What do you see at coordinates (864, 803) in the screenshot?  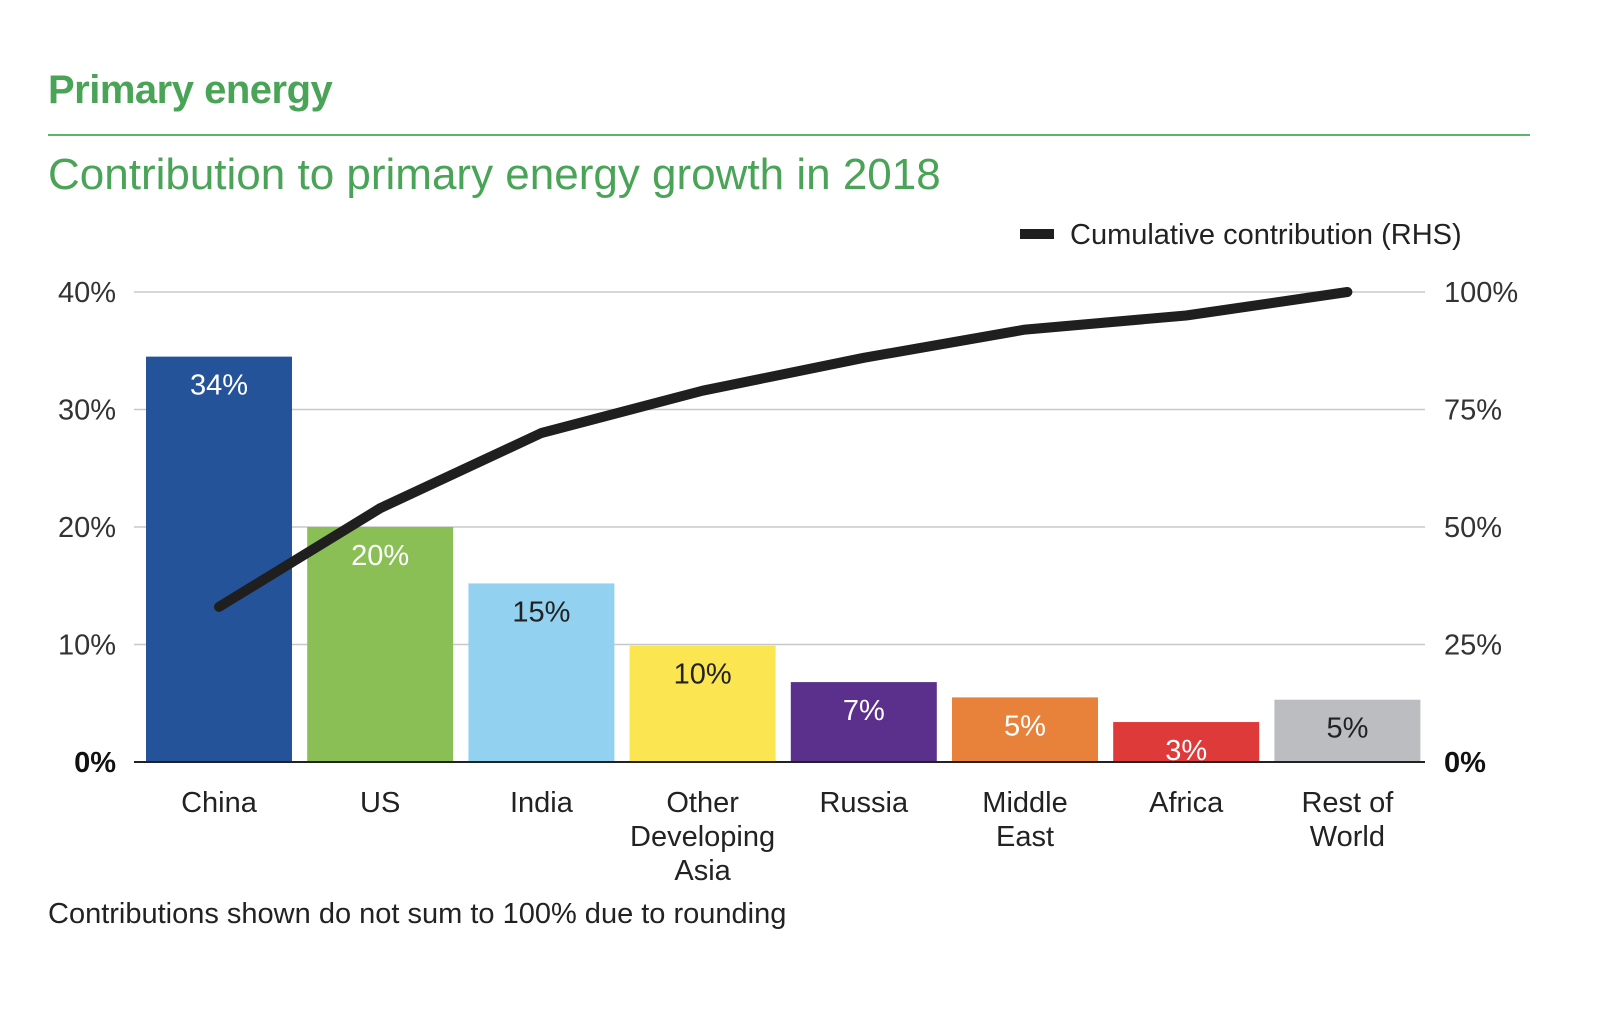 I see `category-label: Russia` at bounding box center [864, 803].